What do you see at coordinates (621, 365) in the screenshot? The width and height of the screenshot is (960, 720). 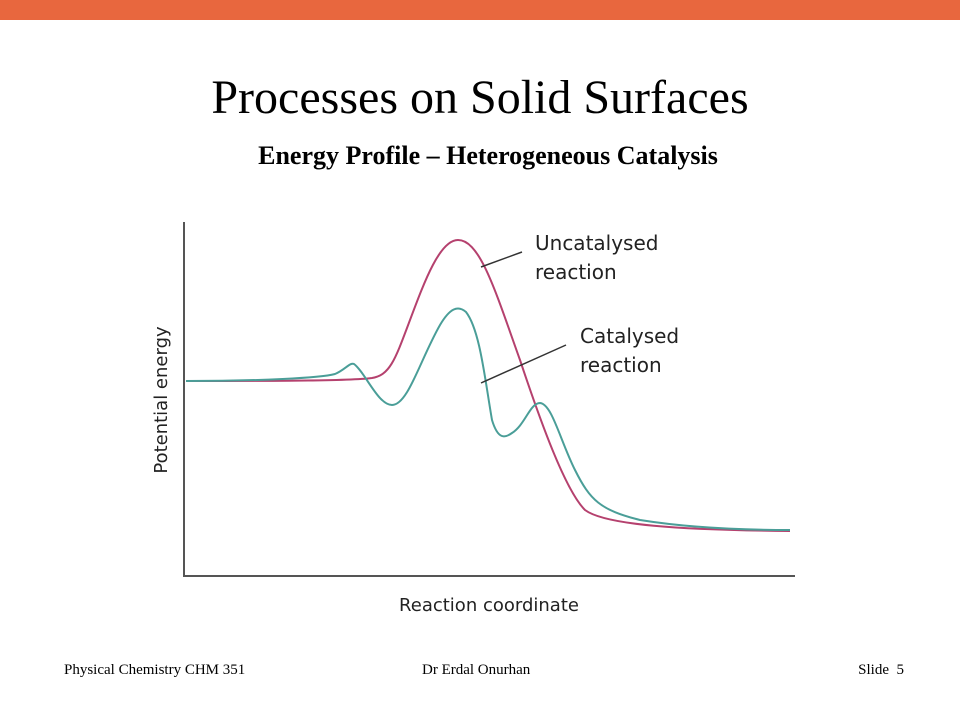 I see `catalysed-label-line2: reaction` at bounding box center [621, 365].